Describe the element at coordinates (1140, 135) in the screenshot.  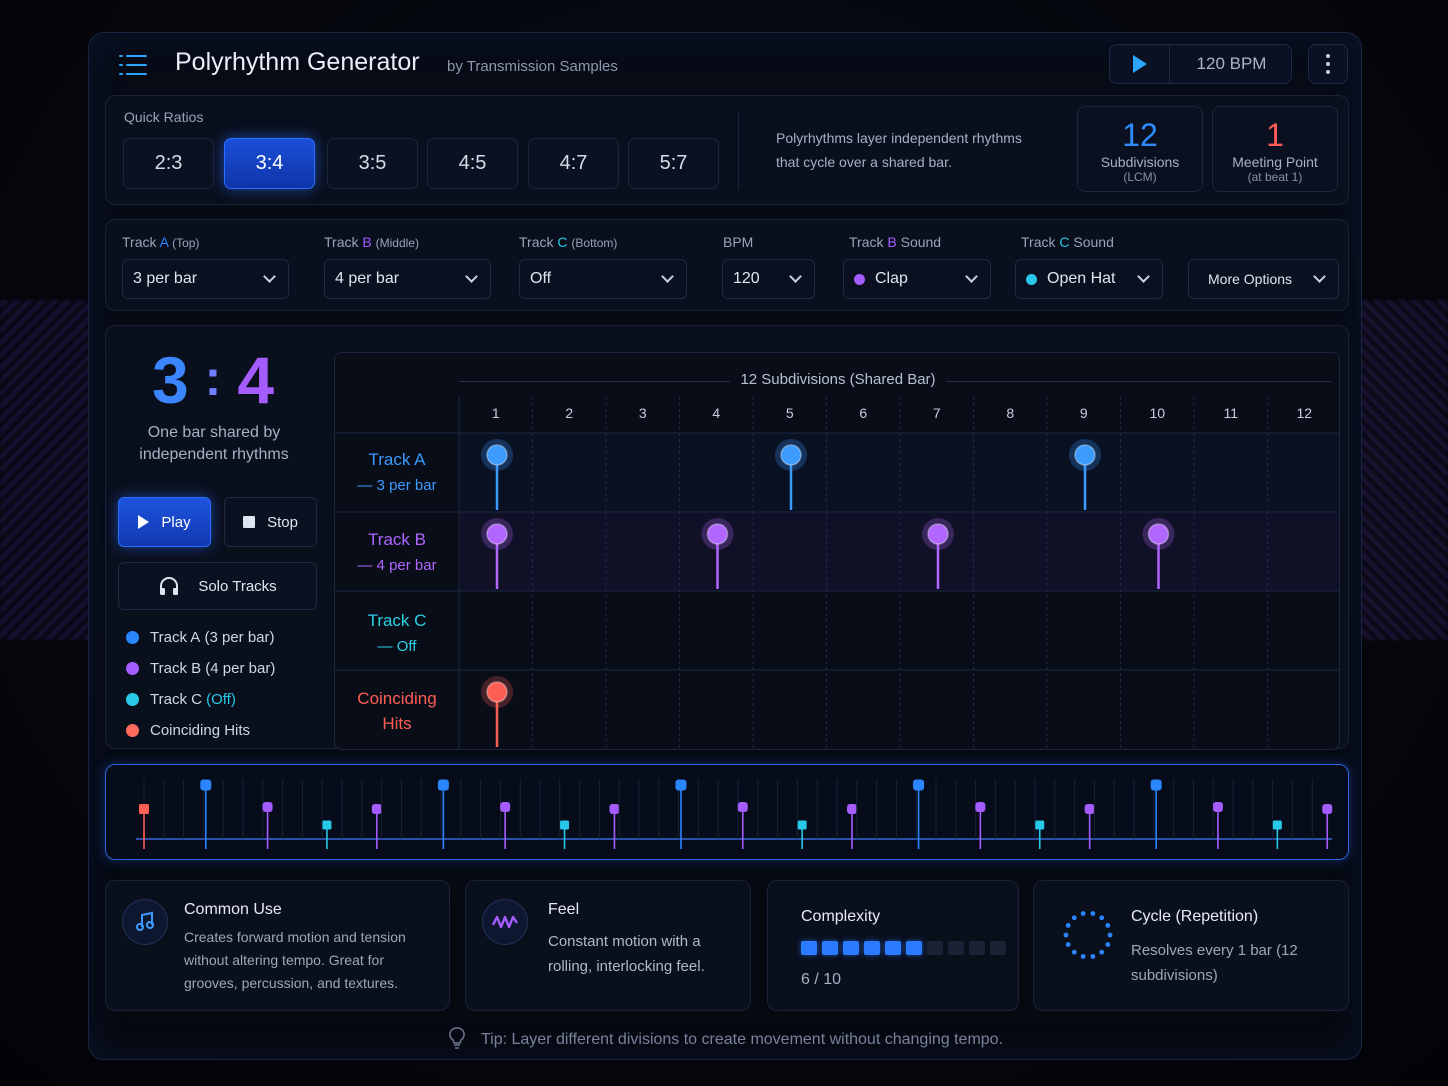
I see `stat-subdivisions-value: 12` at that location.